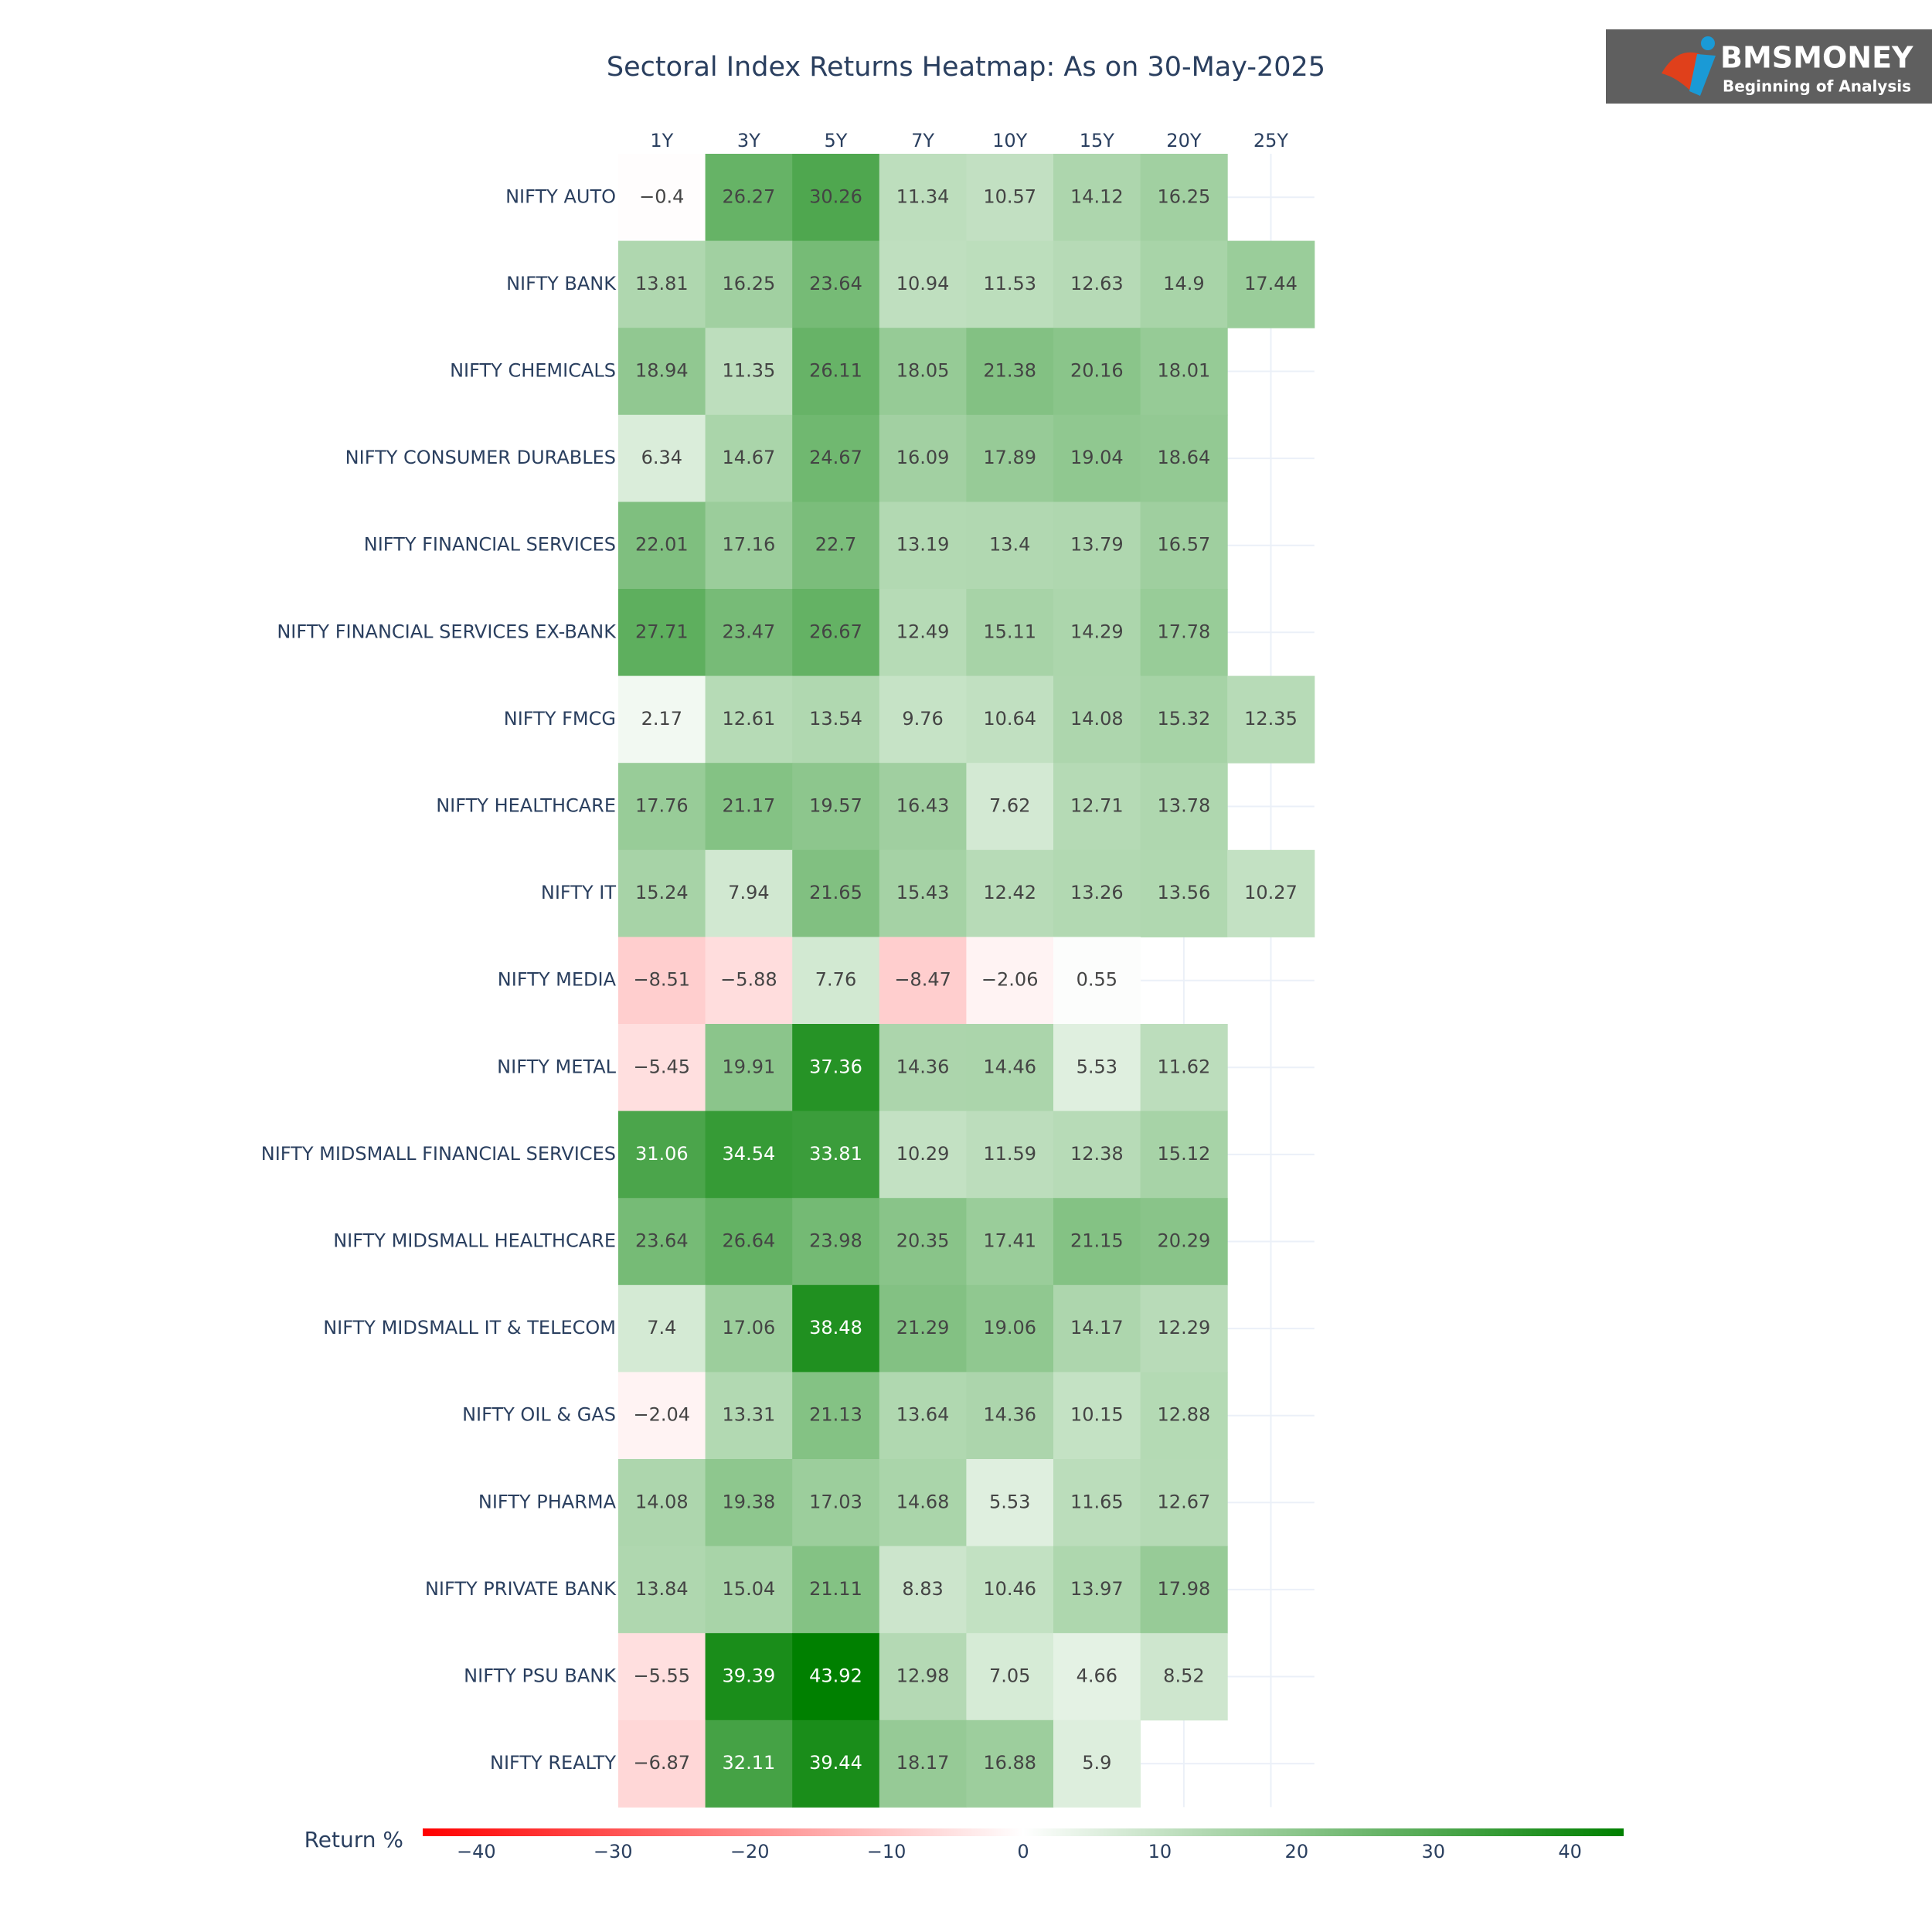  I want to click on cell-label: −8.51, so click(663, 980).